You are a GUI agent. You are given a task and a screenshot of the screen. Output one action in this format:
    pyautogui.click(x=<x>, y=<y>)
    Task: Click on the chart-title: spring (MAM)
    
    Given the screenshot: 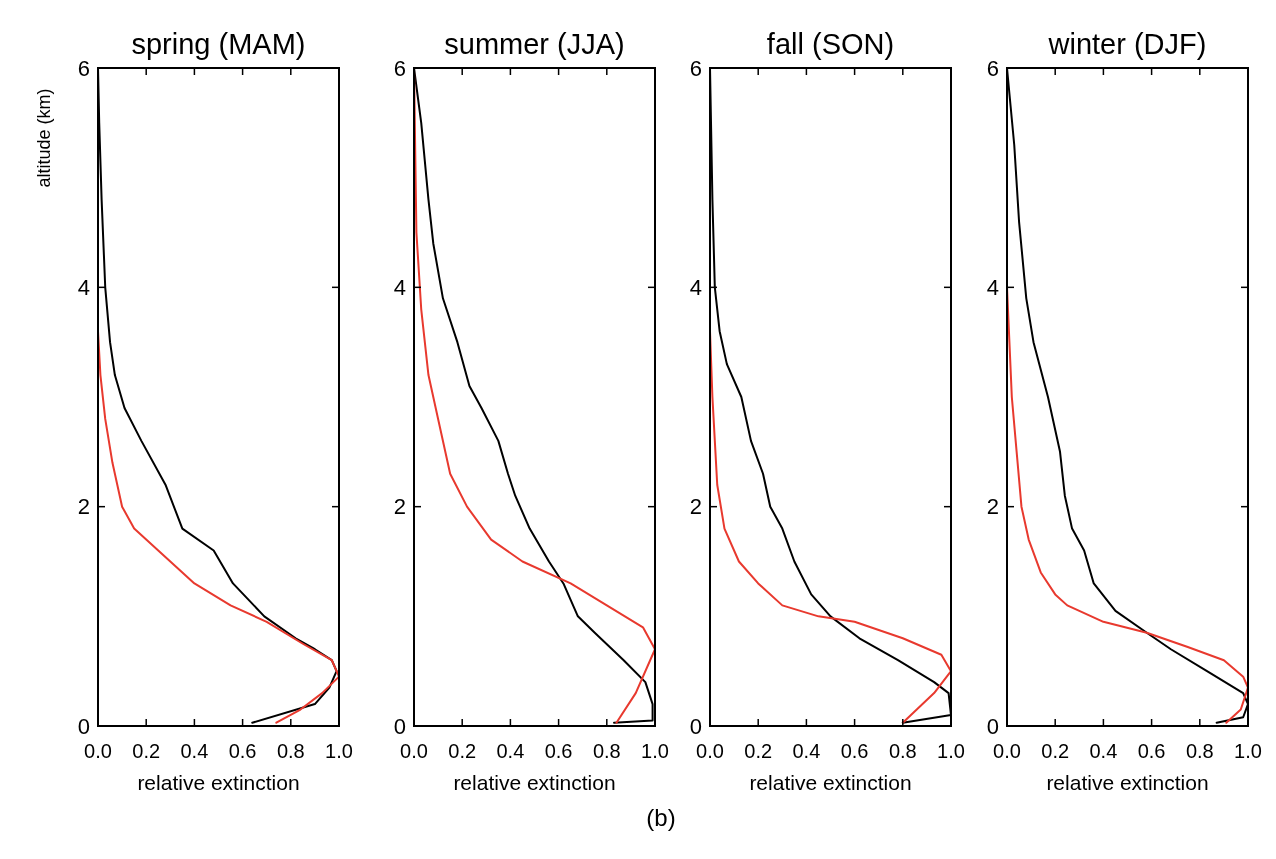 What is the action you would take?
    pyautogui.click(x=218, y=44)
    